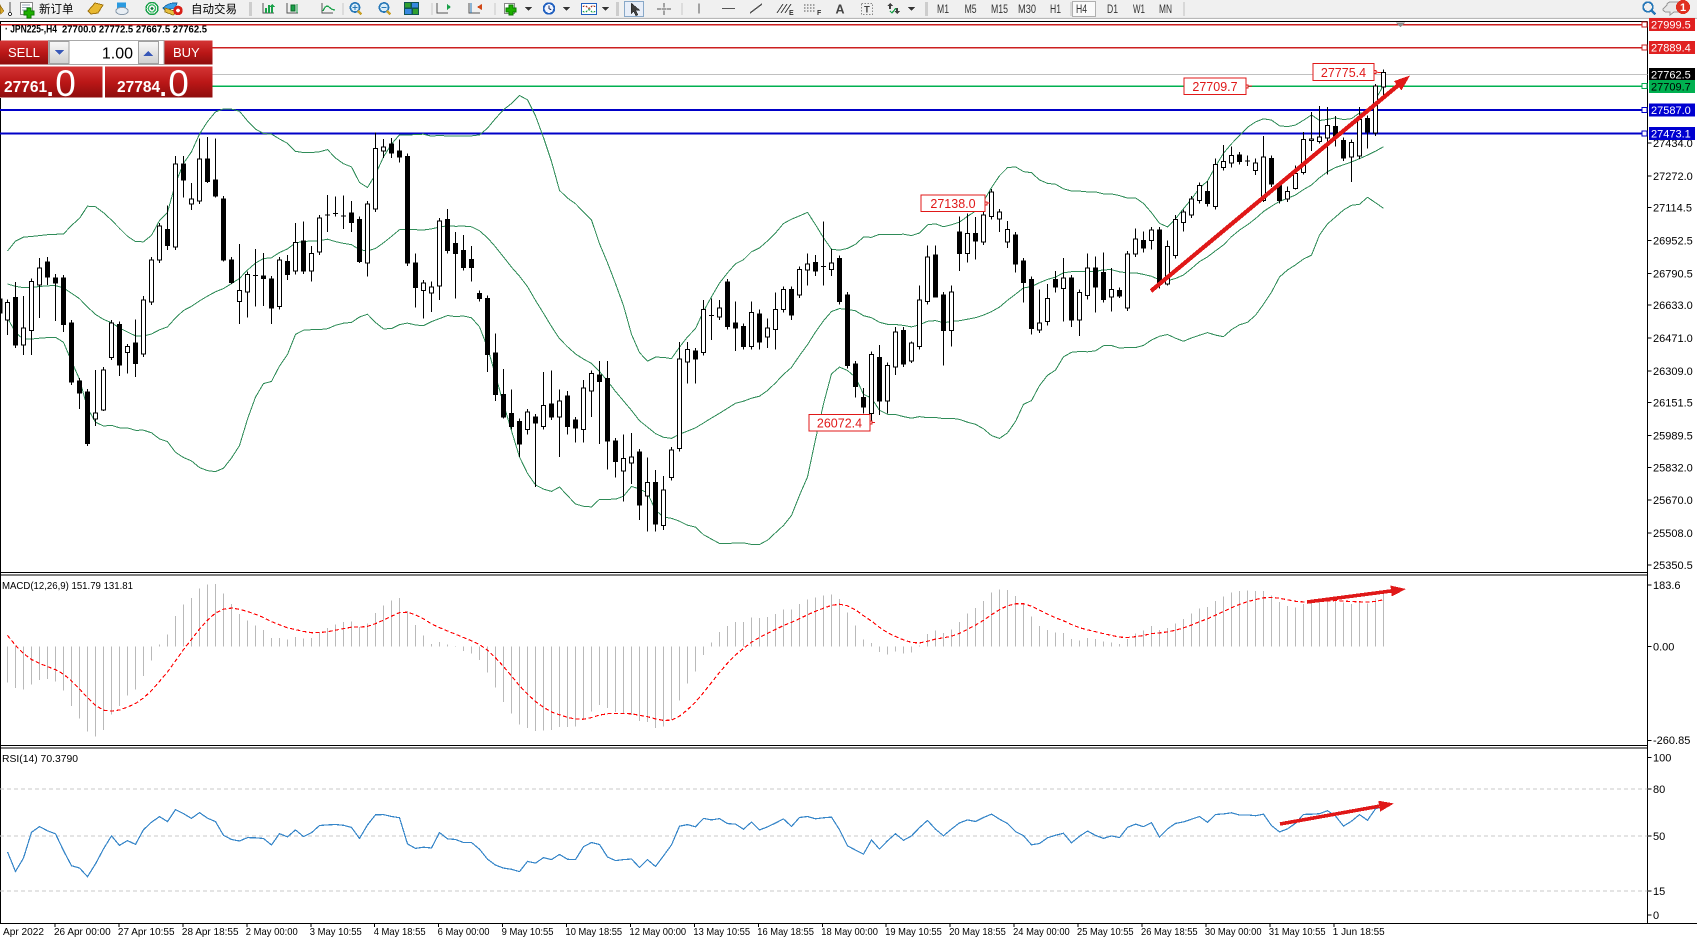  I want to click on svg-text: M30, so click(1027, 10).